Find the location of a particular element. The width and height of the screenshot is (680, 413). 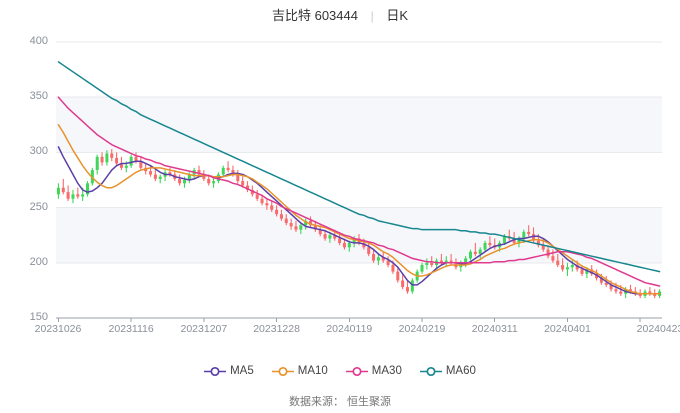

stock-code: 603444 is located at coordinates (336, 15).